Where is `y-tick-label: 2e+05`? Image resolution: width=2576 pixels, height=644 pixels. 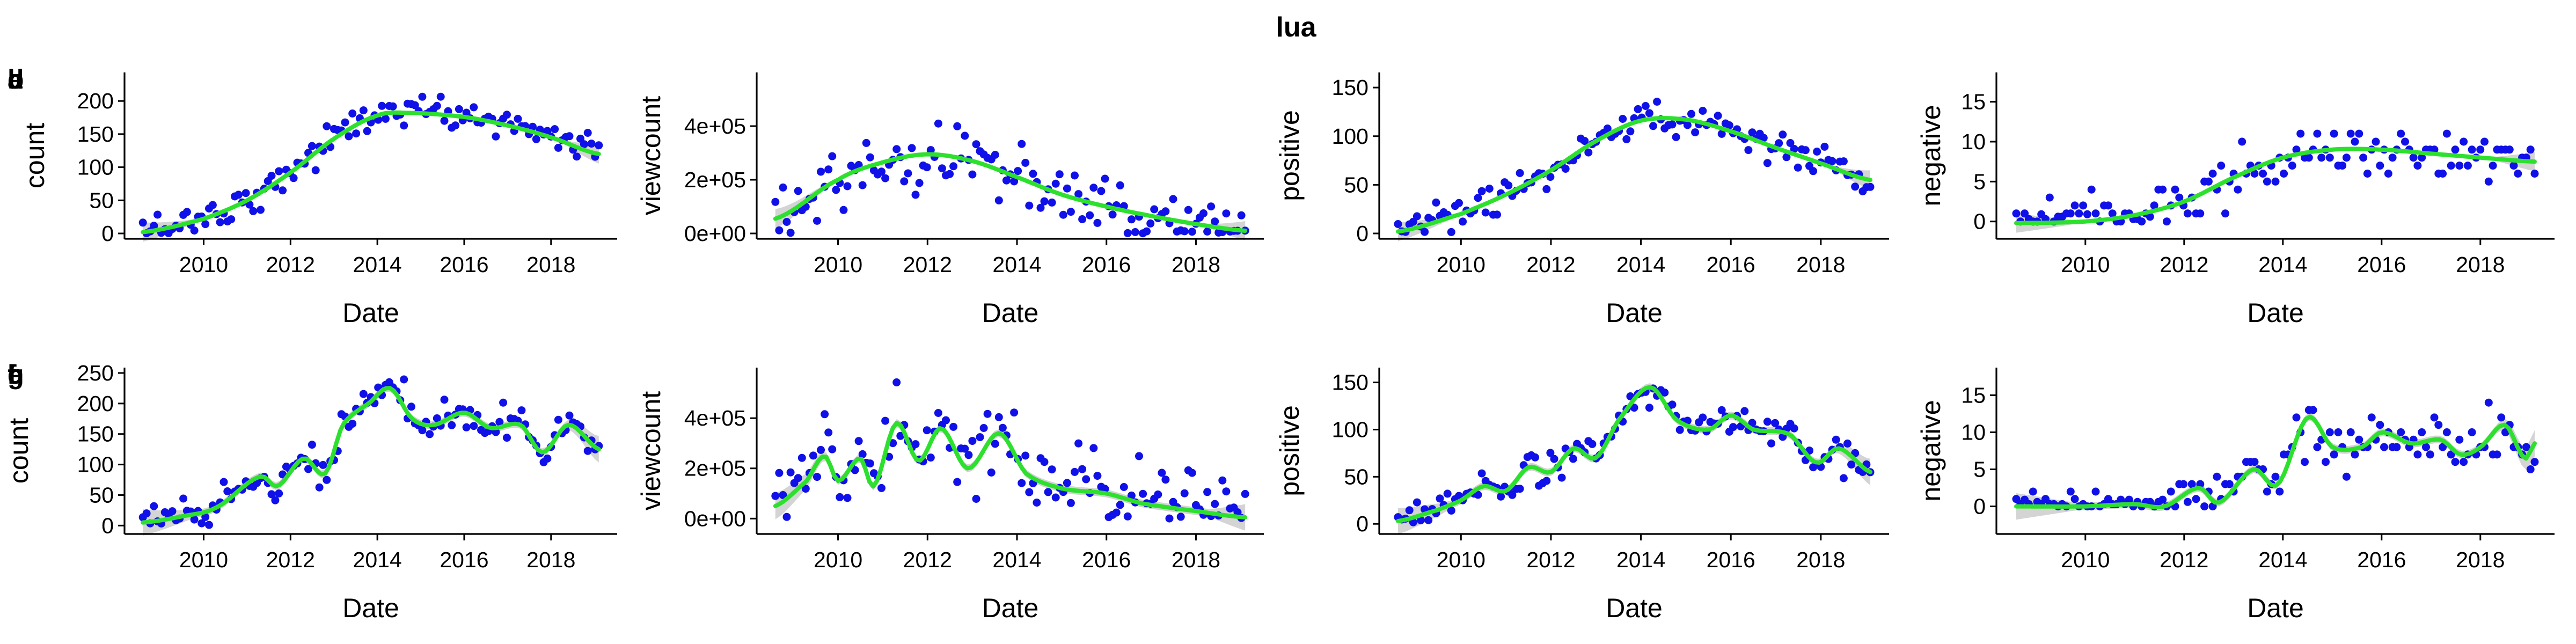 y-tick-label: 2e+05 is located at coordinates (715, 468).